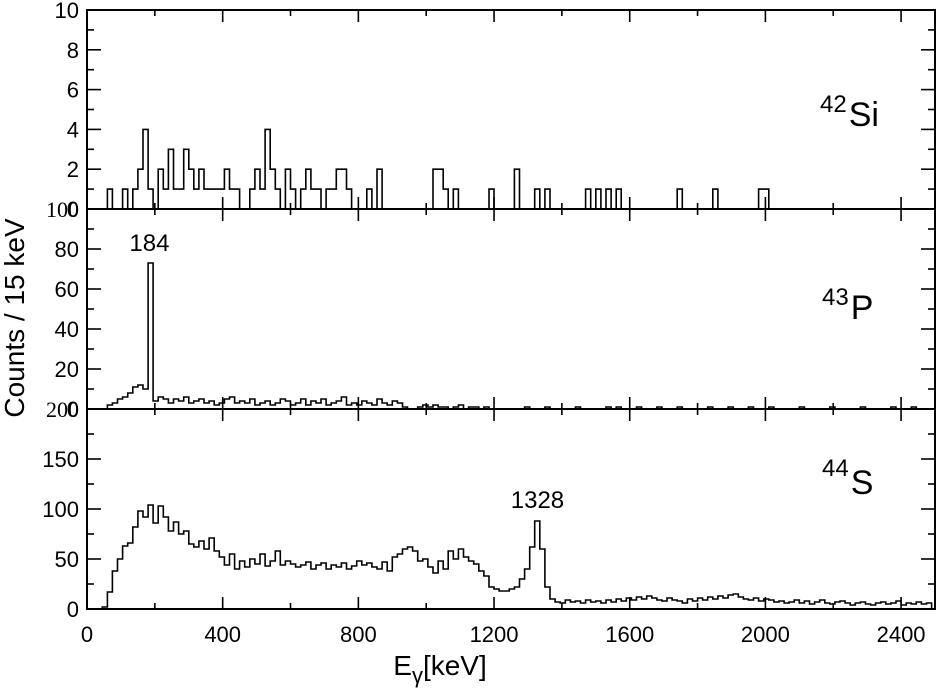  What do you see at coordinates (149, 243) in the screenshot?
I see `peak-label: 184` at bounding box center [149, 243].